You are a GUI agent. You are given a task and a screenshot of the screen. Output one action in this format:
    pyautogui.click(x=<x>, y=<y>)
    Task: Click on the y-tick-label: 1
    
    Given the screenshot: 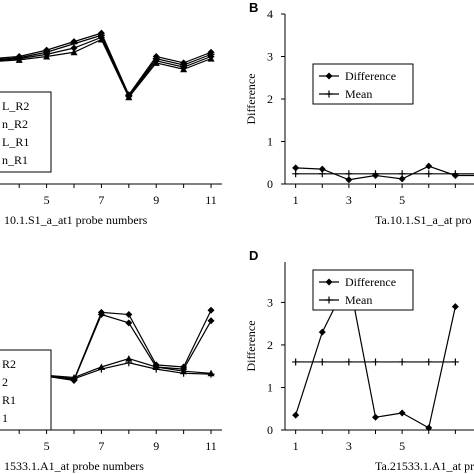 What is the action you would take?
    pyautogui.click(x=270, y=387)
    